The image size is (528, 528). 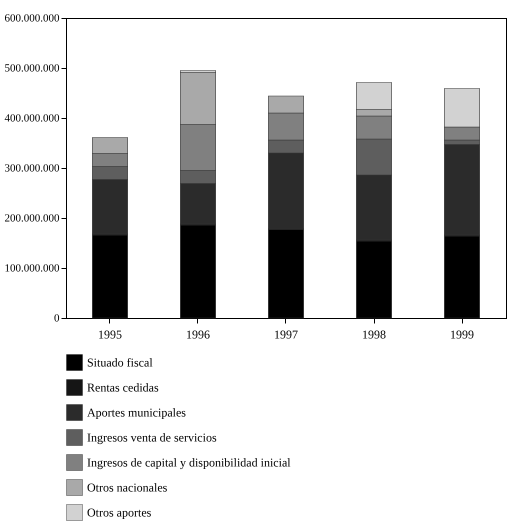 What do you see at coordinates (462, 335) in the screenshot?
I see `x-tick-label: 1999` at bounding box center [462, 335].